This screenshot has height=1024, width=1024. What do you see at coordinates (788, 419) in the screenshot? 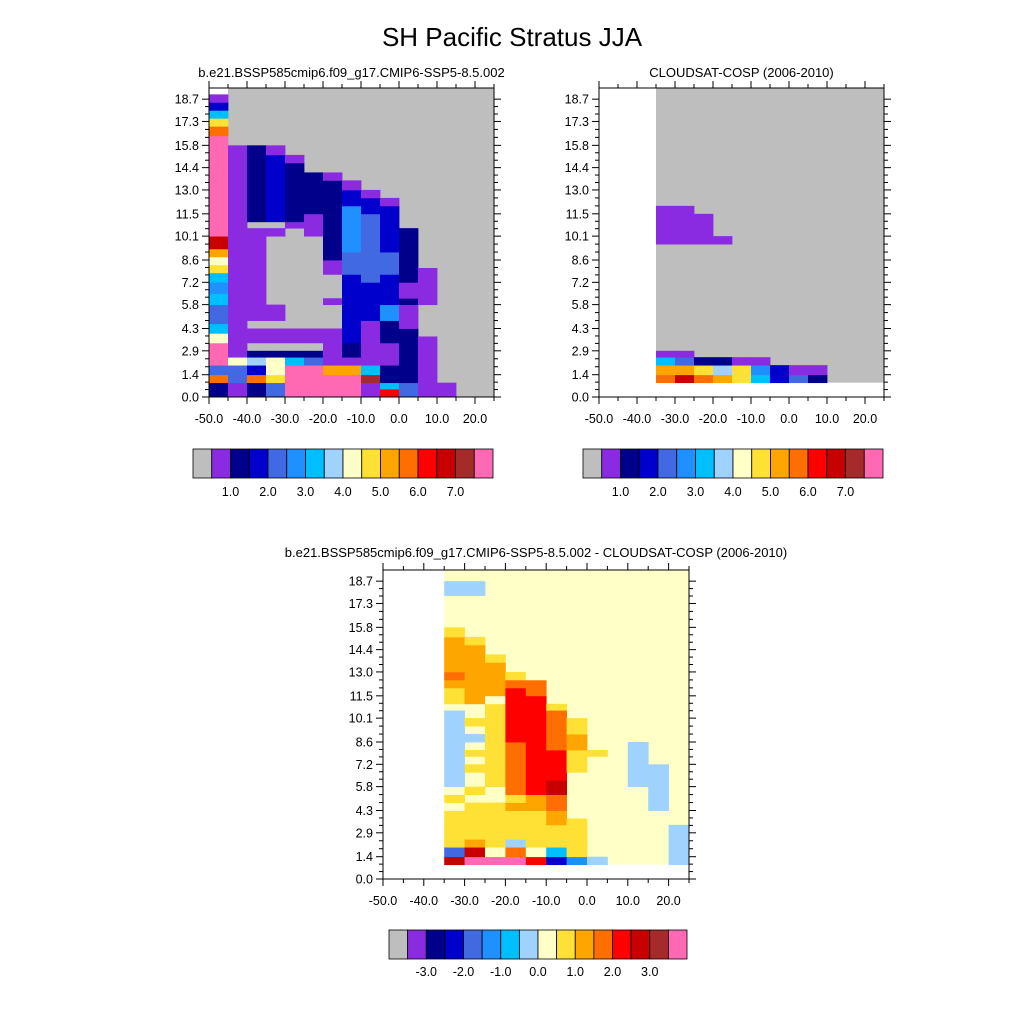
I see `x-tick-label: 0.0` at bounding box center [788, 419].